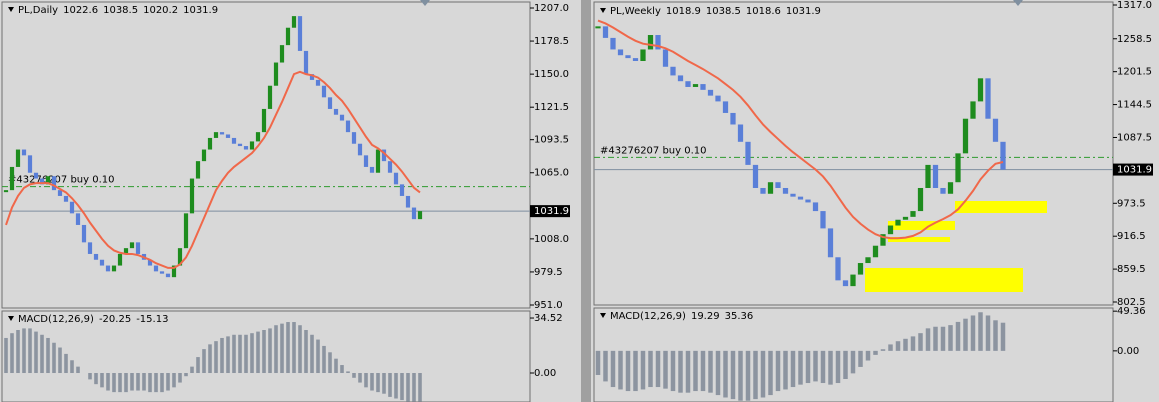  Describe the element at coordinates (648, 316) in the screenshot. I see `header-value: MACD(12,26,9)` at that location.